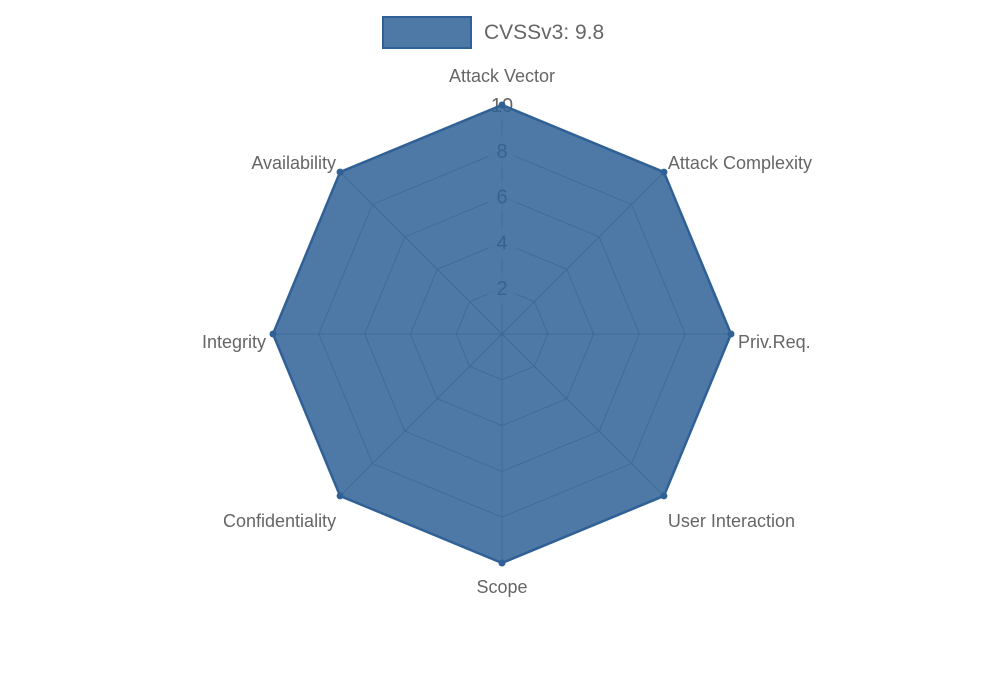  I want to click on axis-label-confidentiality: Confidentiality, so click(279, 521).